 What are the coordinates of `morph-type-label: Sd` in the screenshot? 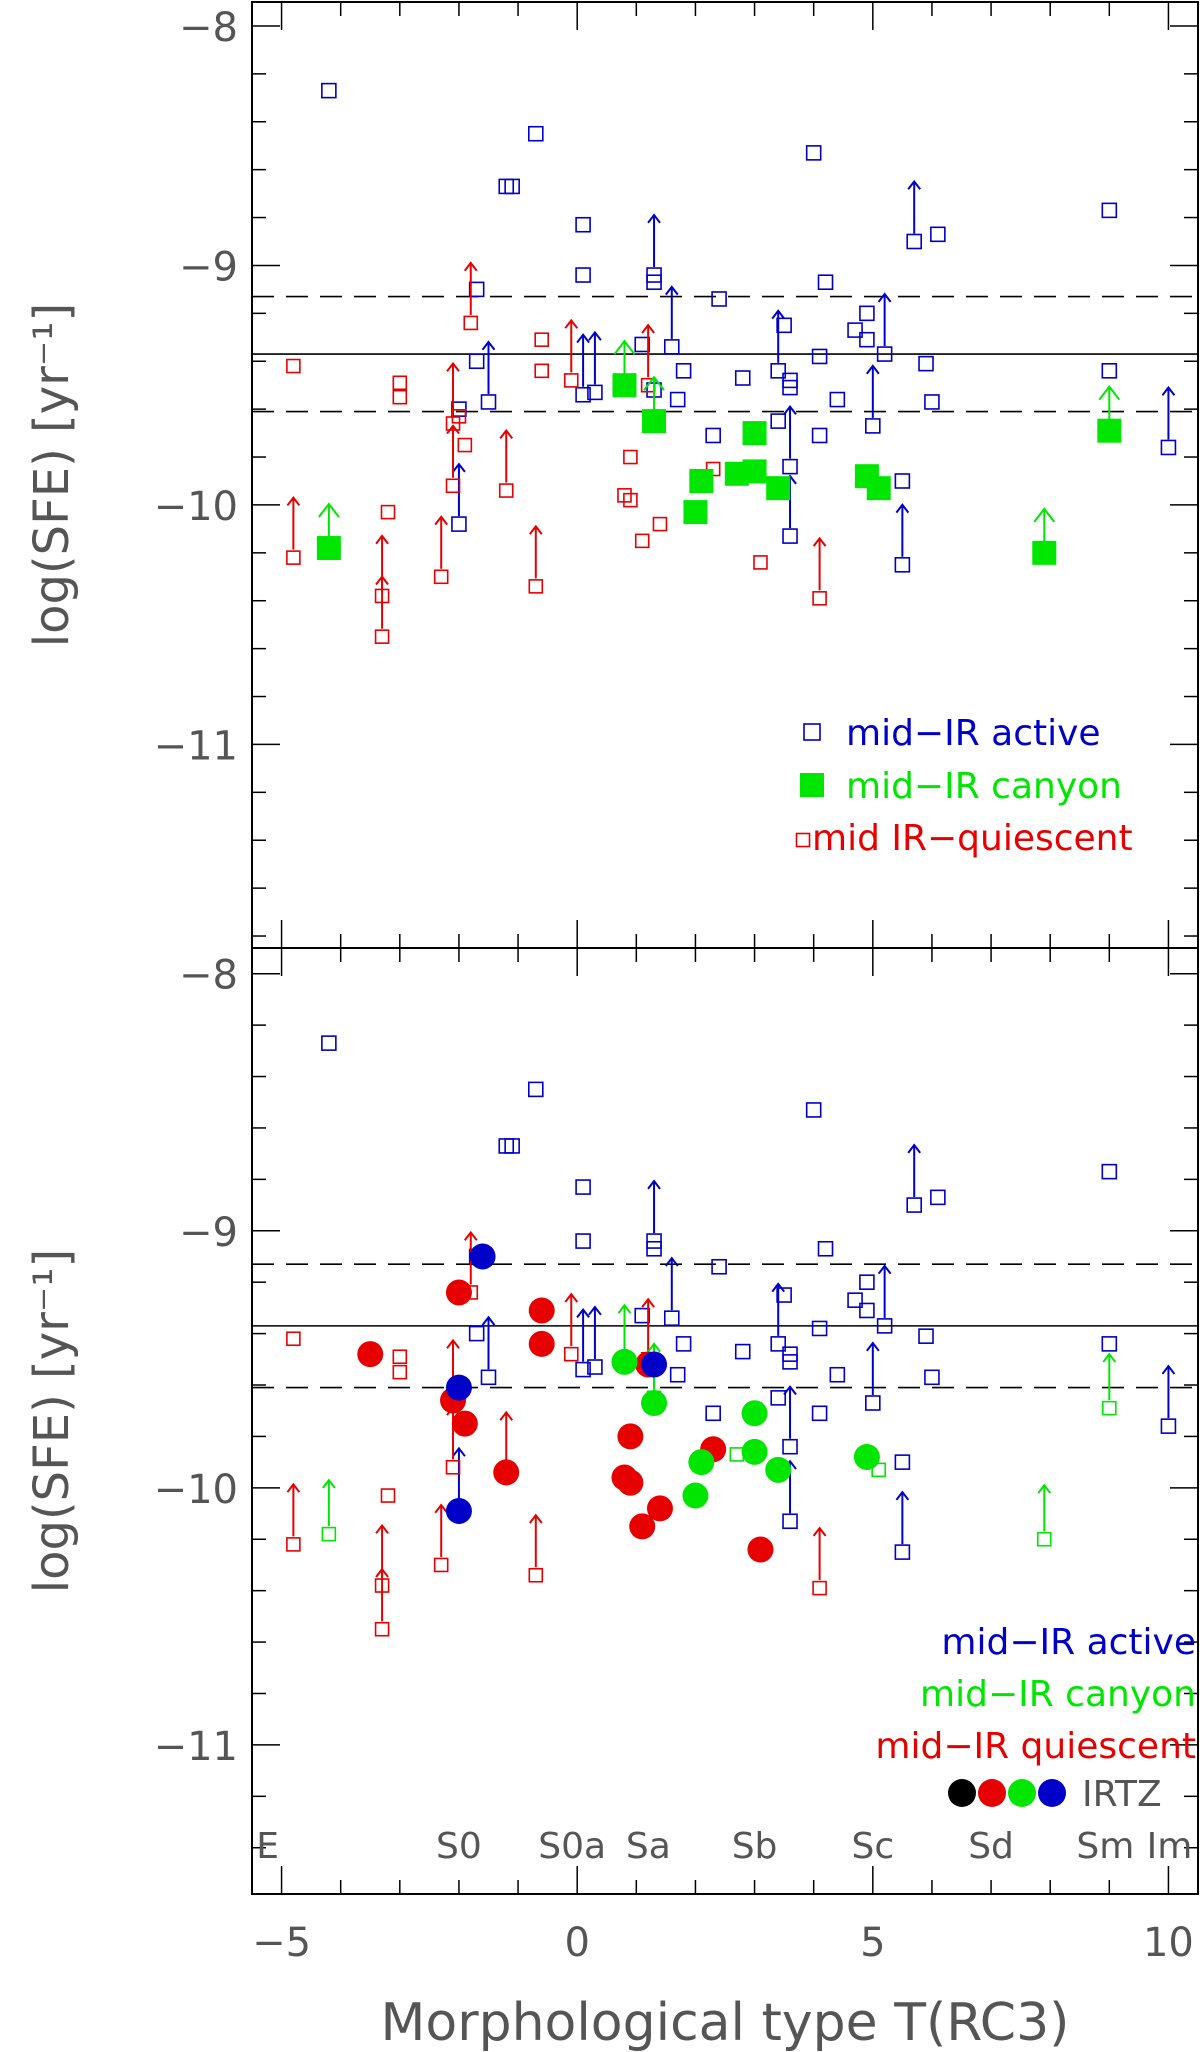 It's located at (991, 1846).